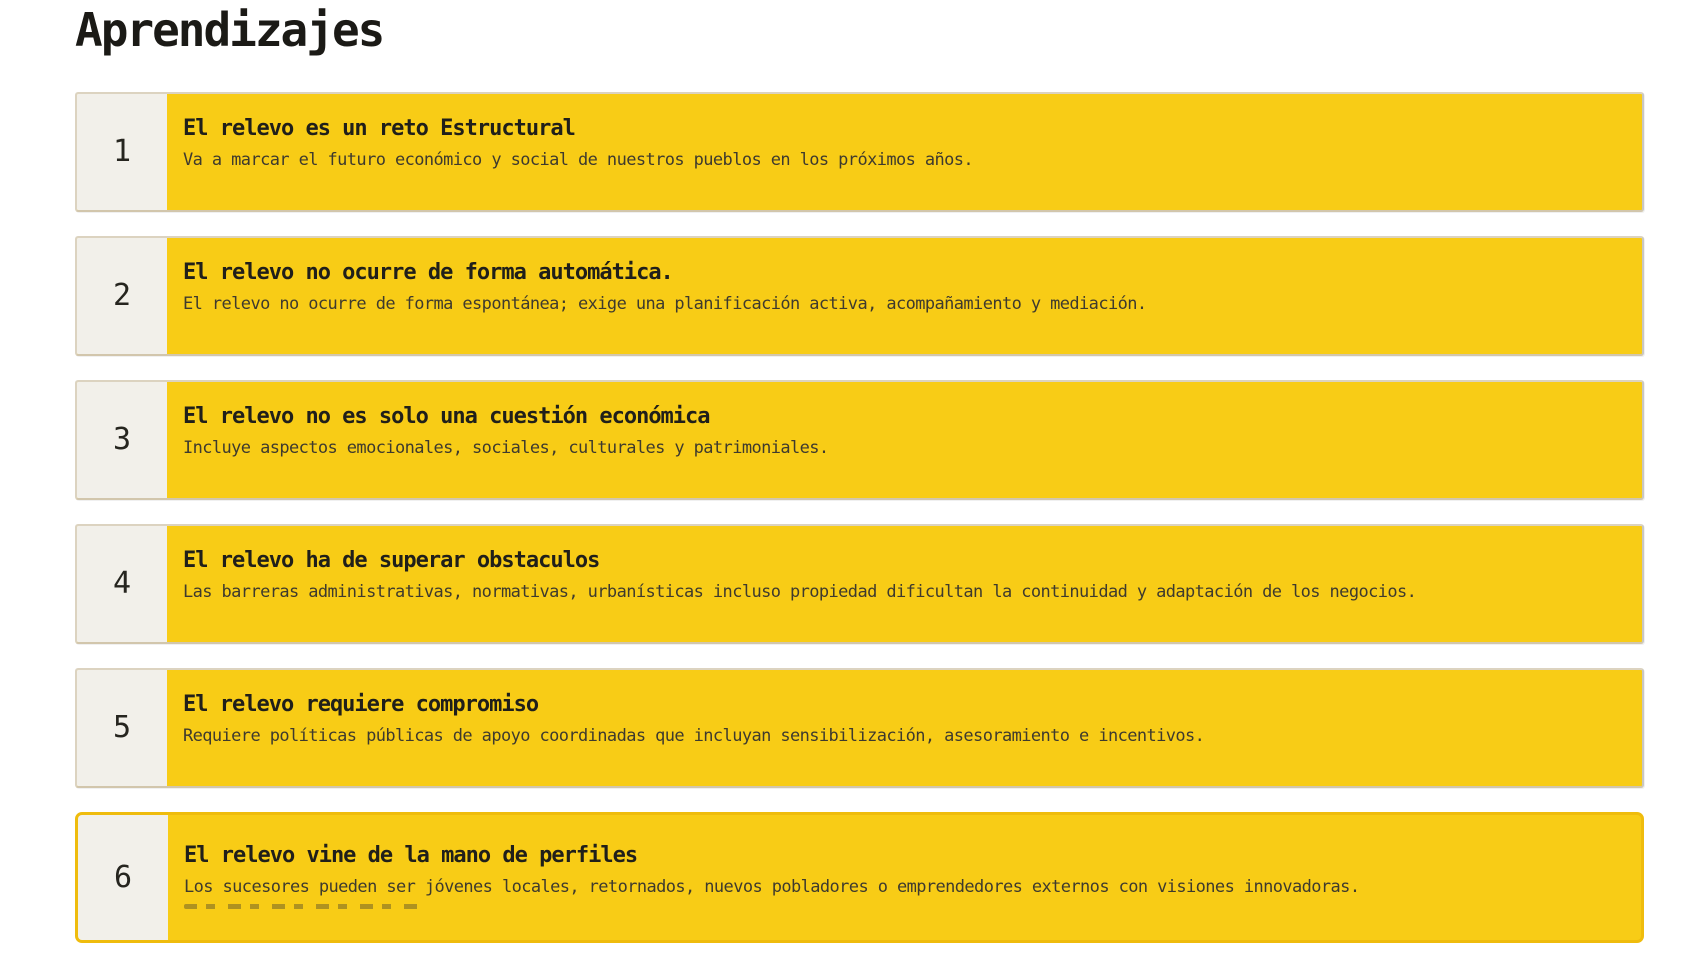 The image size is (1702, 956). What do you see at coordinates (122, 727) in the screenshot?
I see `item-number: 5` at bounding box center [122, 727].